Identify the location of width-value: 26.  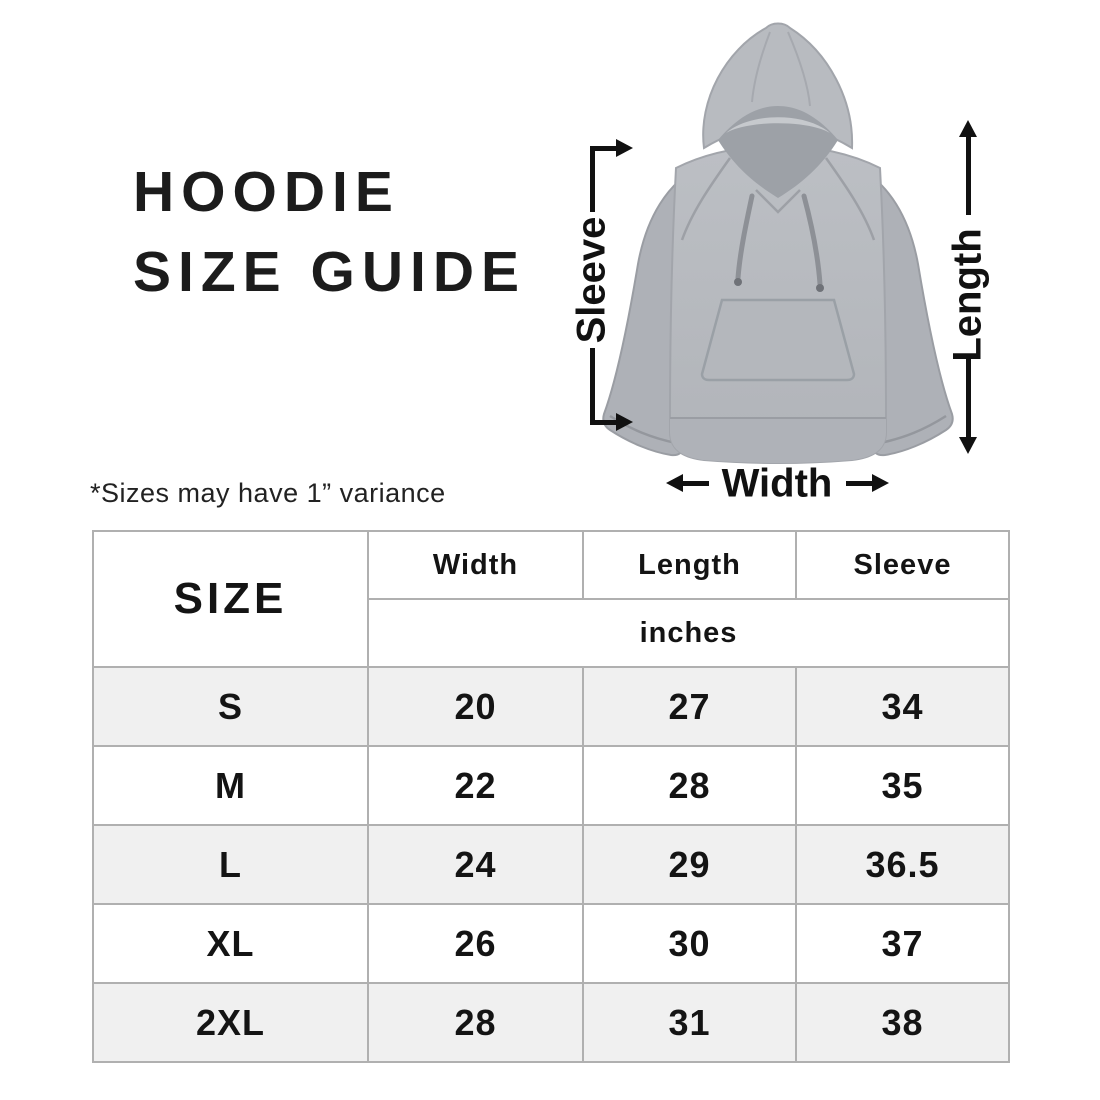
(475, 943).